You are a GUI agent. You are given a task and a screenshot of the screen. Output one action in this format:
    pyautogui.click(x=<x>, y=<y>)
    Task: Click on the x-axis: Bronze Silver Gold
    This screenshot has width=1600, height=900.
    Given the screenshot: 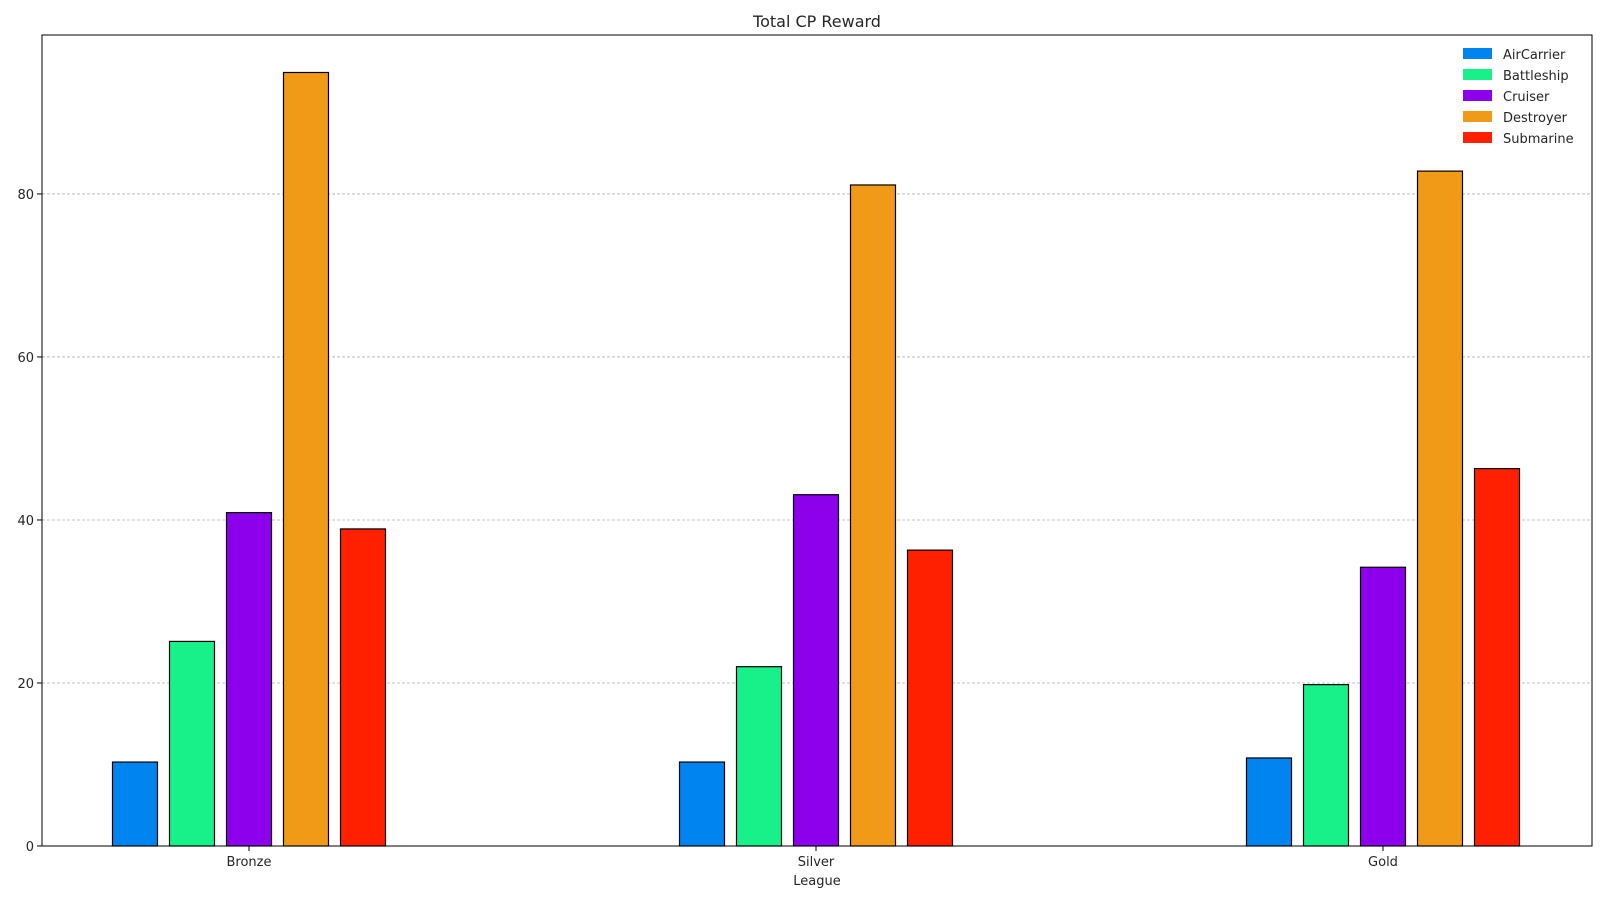 What is the action you would take?
    pyautogui.click(x=812, y=858)
    